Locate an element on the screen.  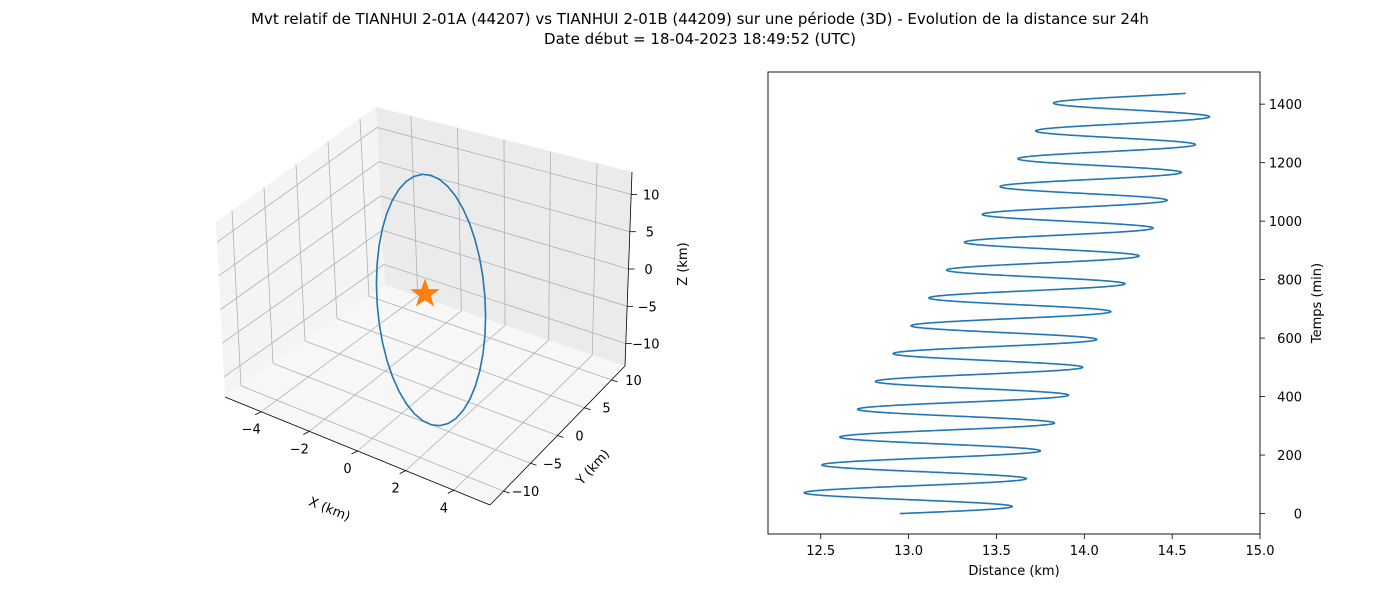
z-tick-label: 5 is located at coordinates (650, 233).